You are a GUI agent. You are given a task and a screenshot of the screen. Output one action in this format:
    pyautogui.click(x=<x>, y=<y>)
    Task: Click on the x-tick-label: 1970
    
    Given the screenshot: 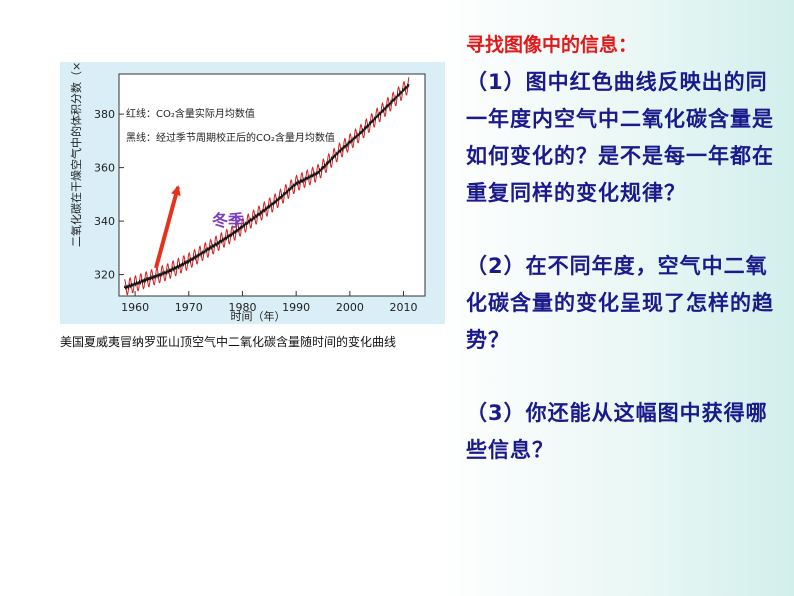 What is the action you would take?
    pyautogui.click(x=189, y=307)
    